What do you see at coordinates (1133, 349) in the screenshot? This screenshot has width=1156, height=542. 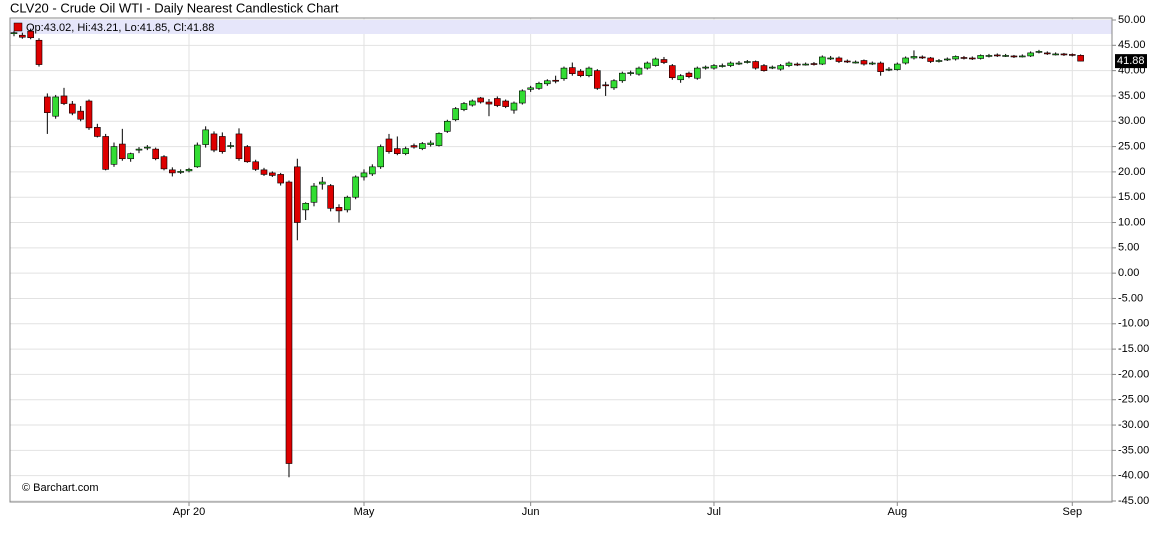 I see `y-tick-label: -15.00` at bounding box center [1133, 349].